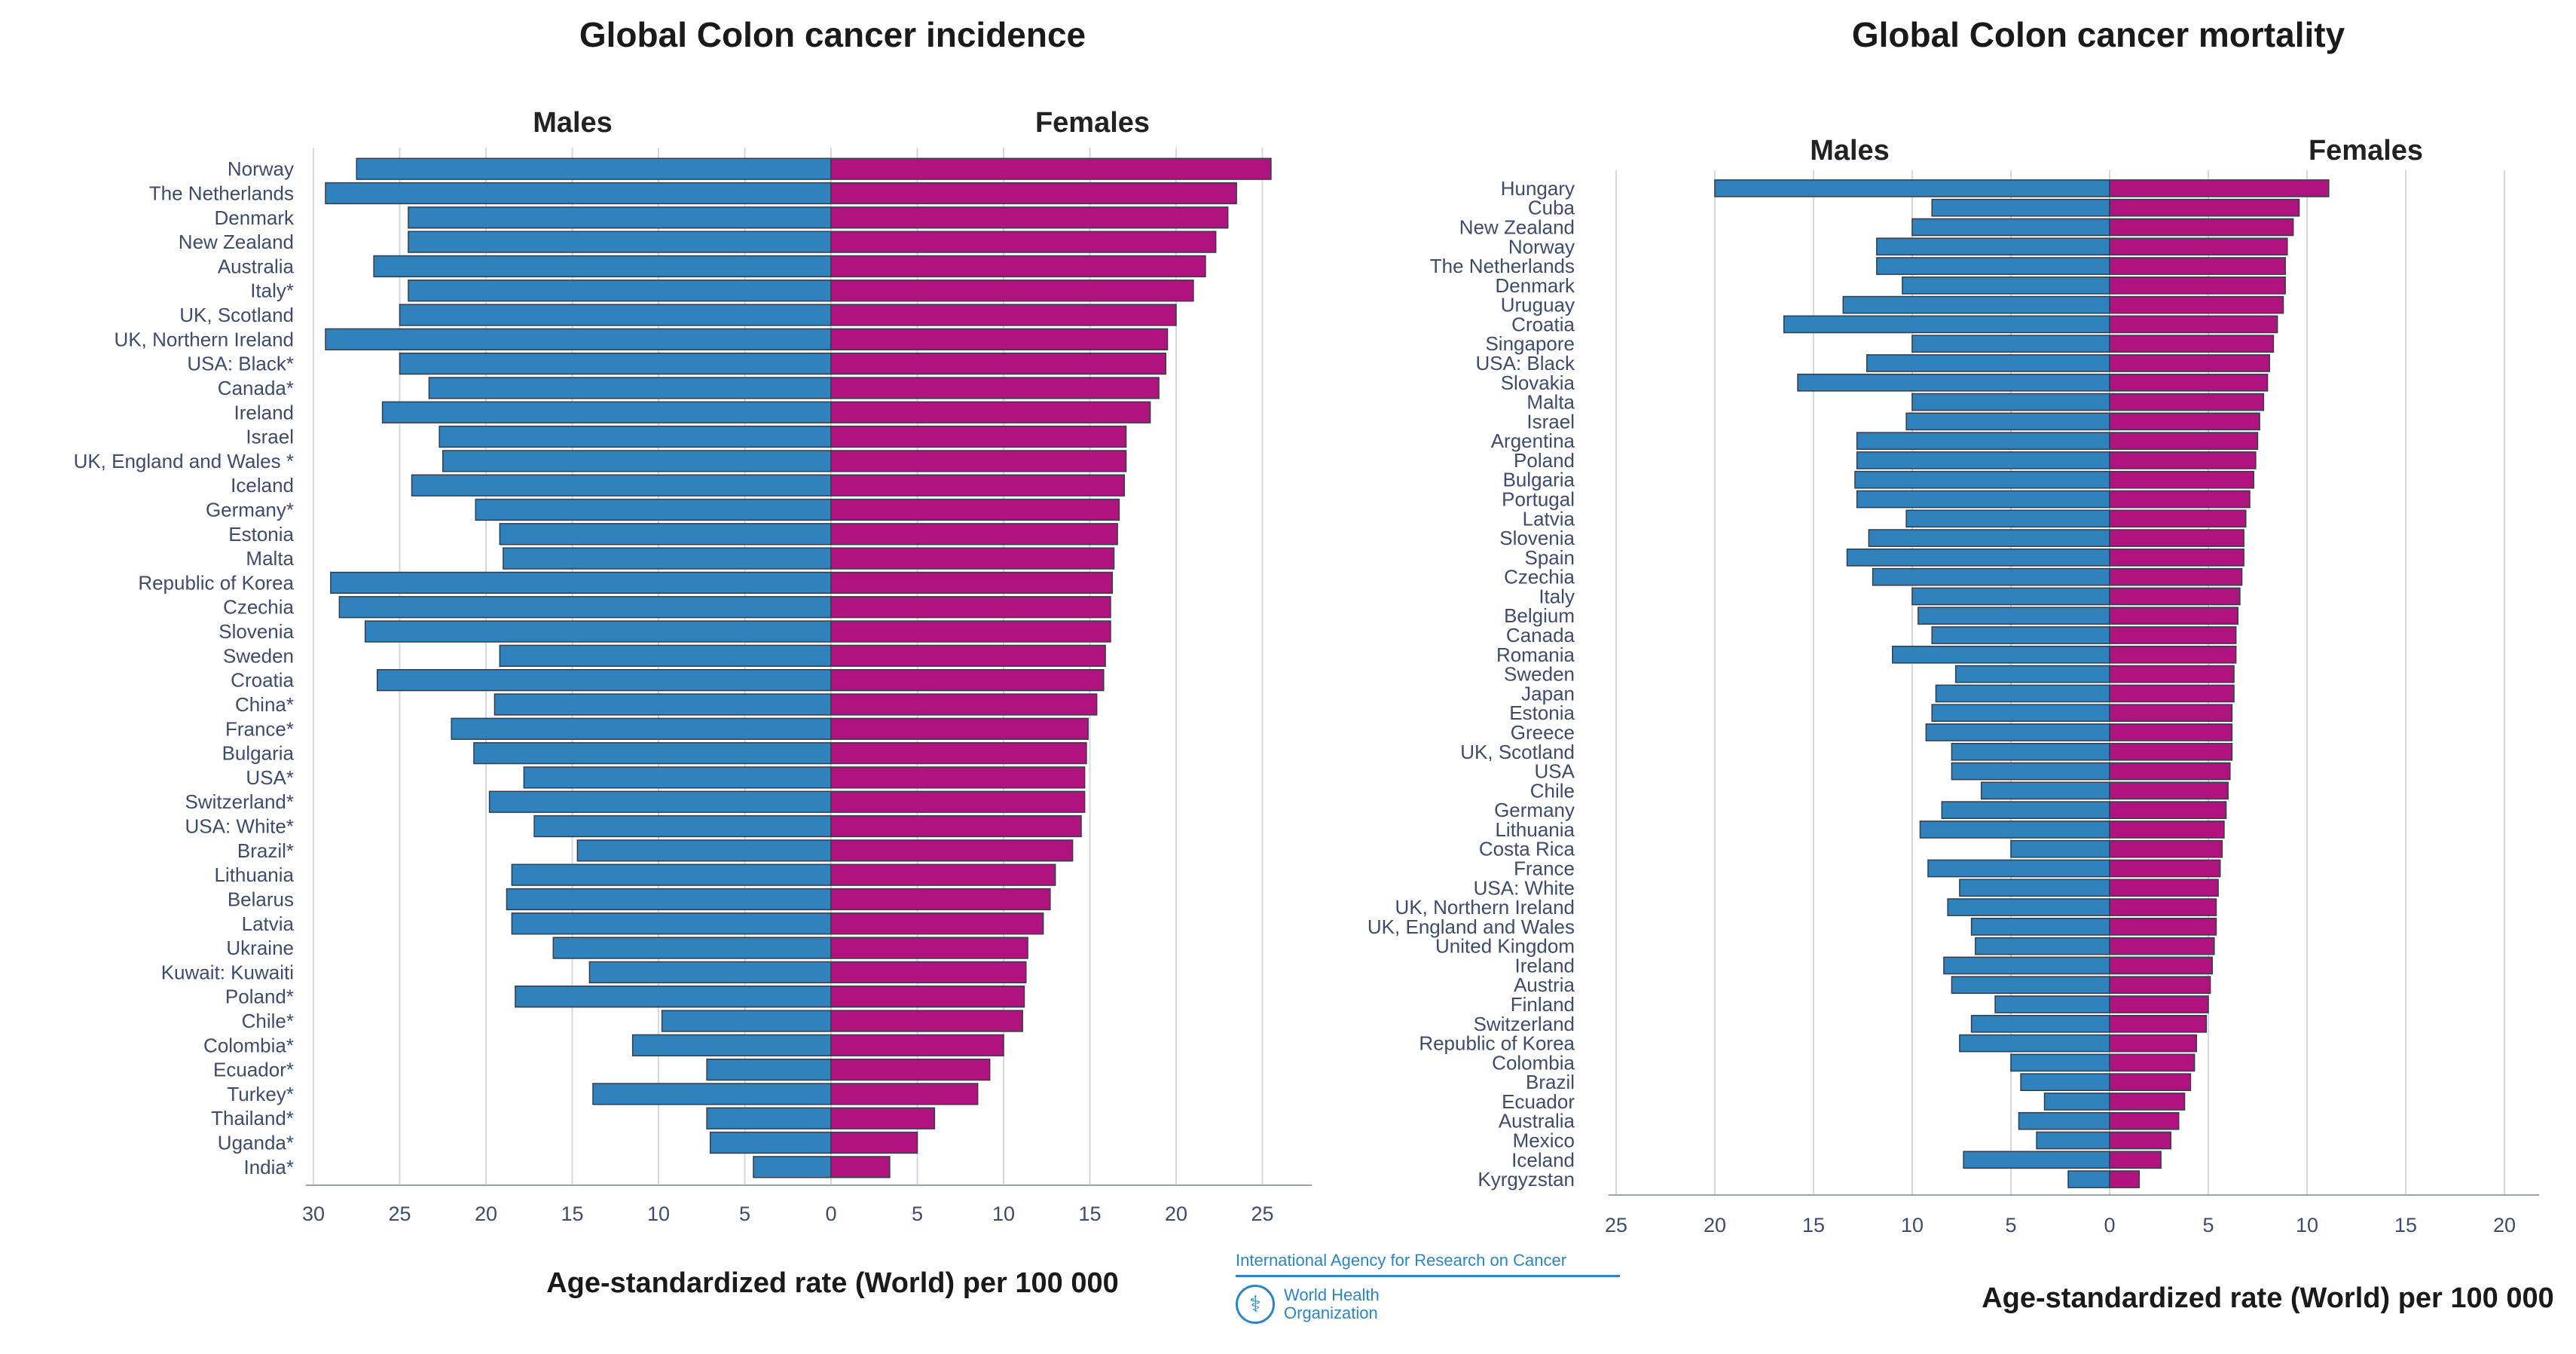 The height and width of the screenshot is (1354, 2576). Describe the element at coordinates (1176, 1214) in the screenshot. I see `tick-label: 20` at that location.